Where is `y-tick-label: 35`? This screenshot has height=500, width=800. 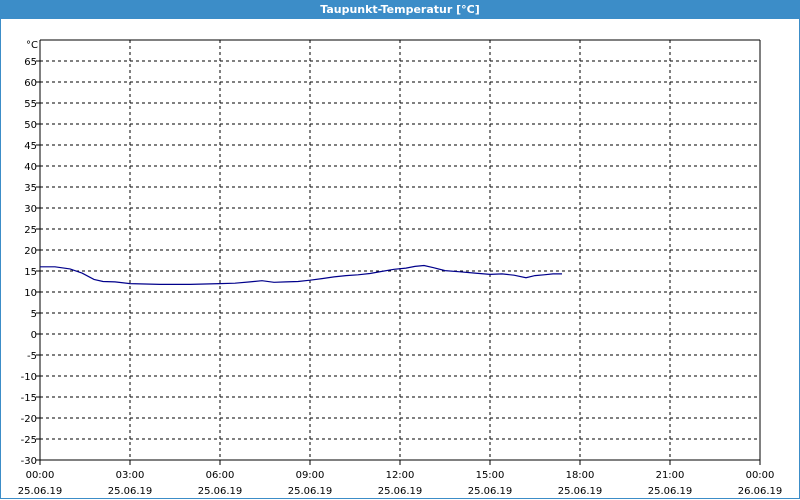 y-tick-label: 35 is located at coordinates (30, 188).